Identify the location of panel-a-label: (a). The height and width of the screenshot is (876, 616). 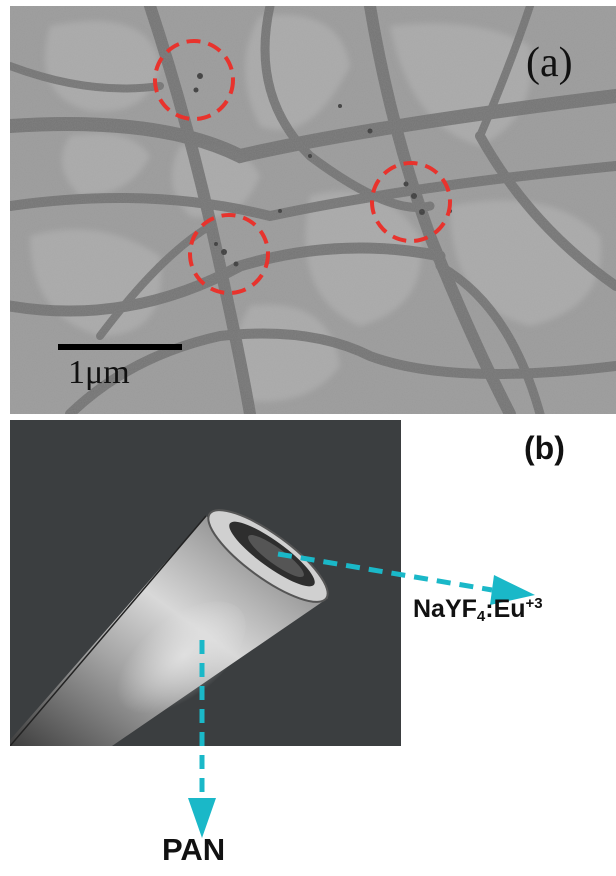
(549, 63).